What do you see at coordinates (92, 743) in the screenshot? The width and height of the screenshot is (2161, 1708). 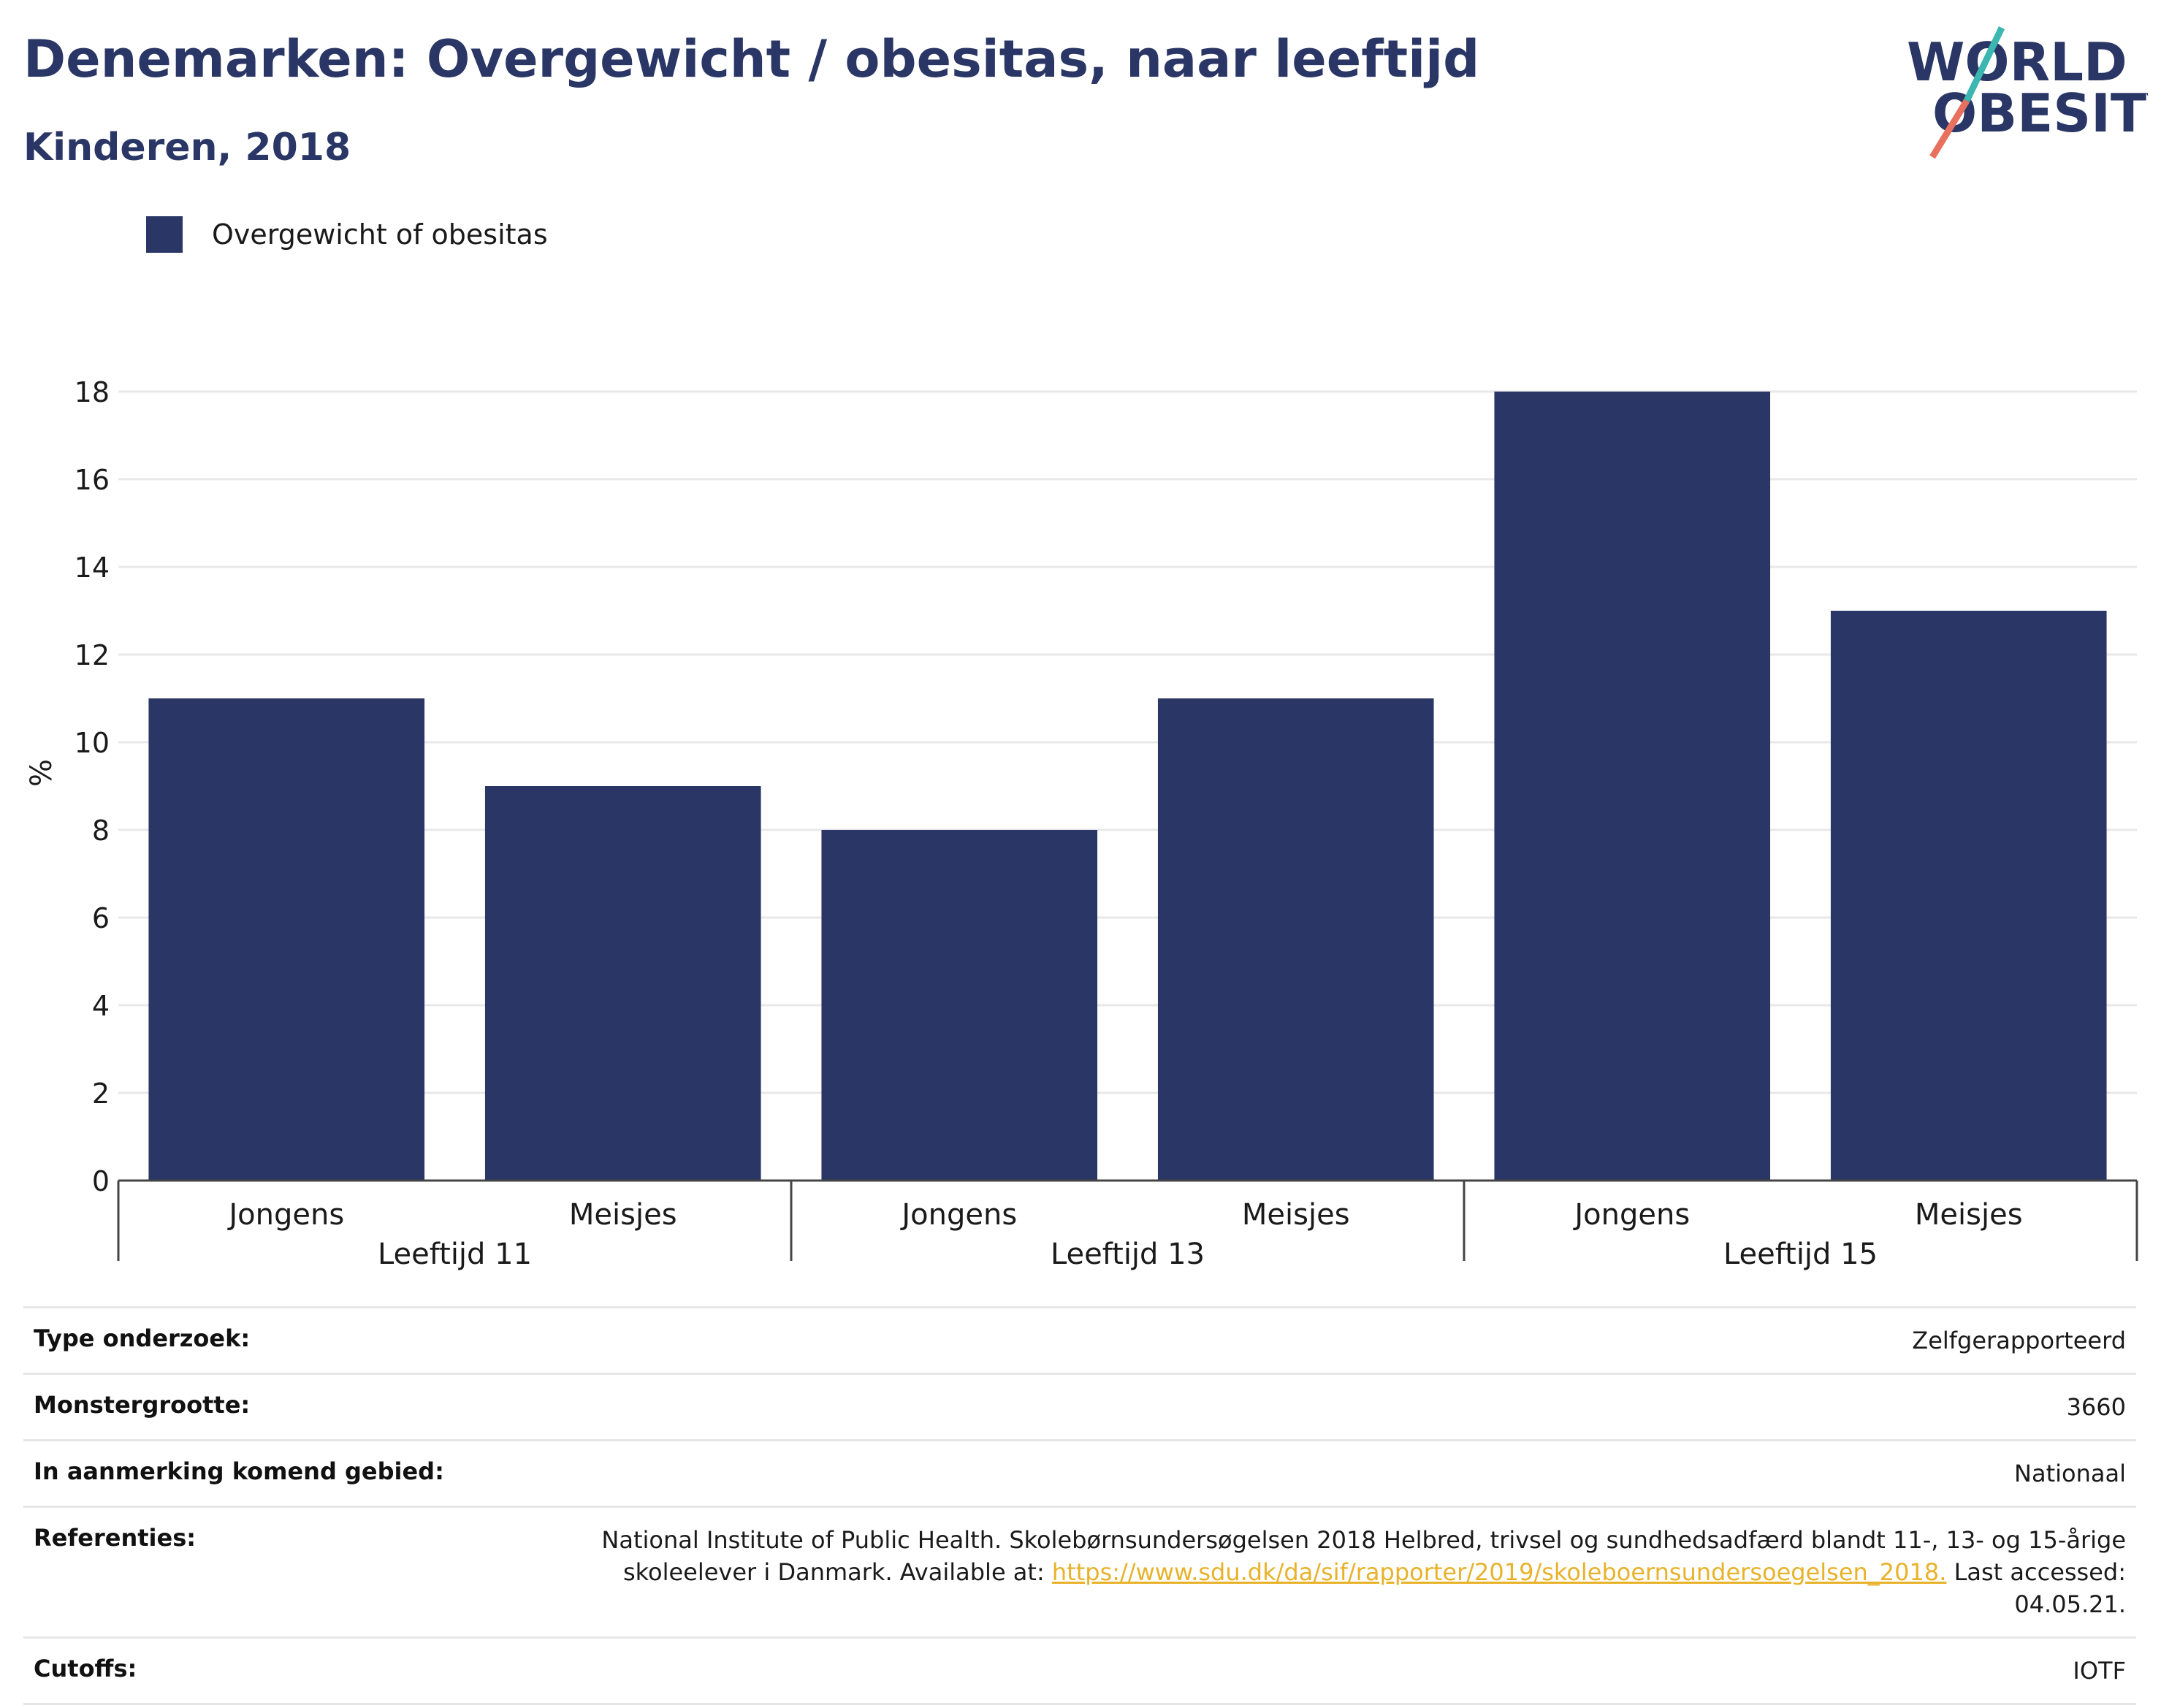 I see `y-tick-label: 10` at bounding box center [92, 743].